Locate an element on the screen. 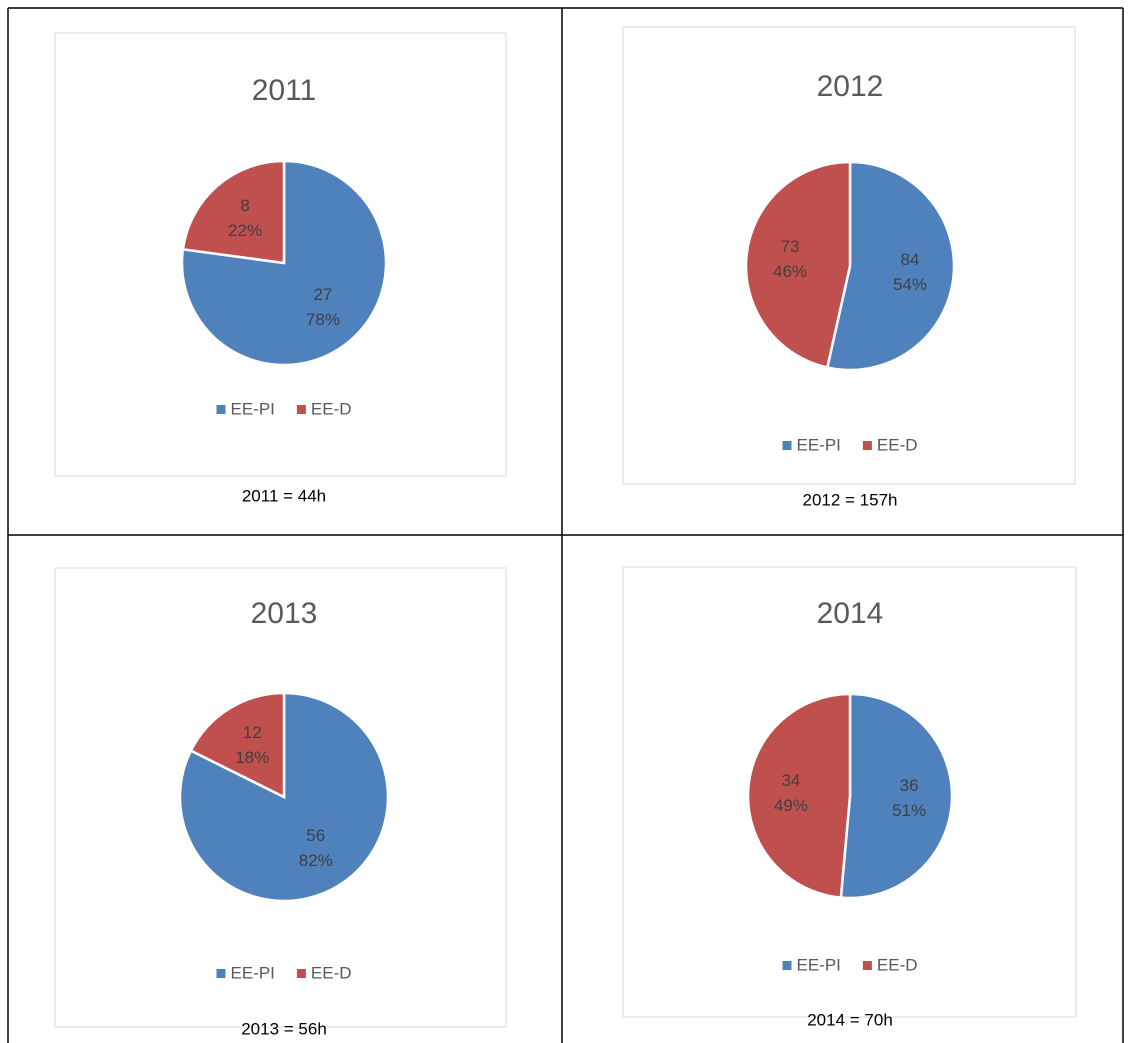  caption: 2011 = 44h is located at coordinates (284, 495).